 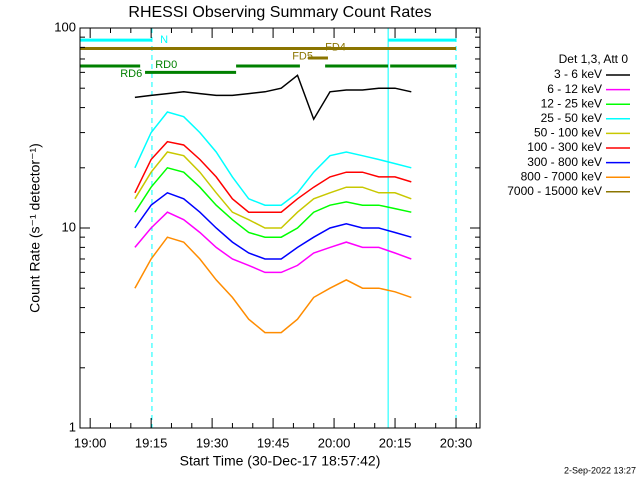 What do you see at coordinates (568, 133) in the screenshot?
I see `legend-label: 50 - 100 keV` at bounding box center [568, 133].